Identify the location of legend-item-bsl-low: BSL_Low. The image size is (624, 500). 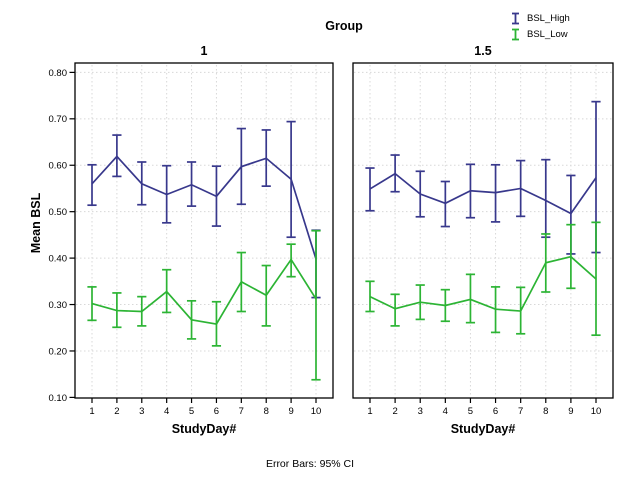
(540, 34).